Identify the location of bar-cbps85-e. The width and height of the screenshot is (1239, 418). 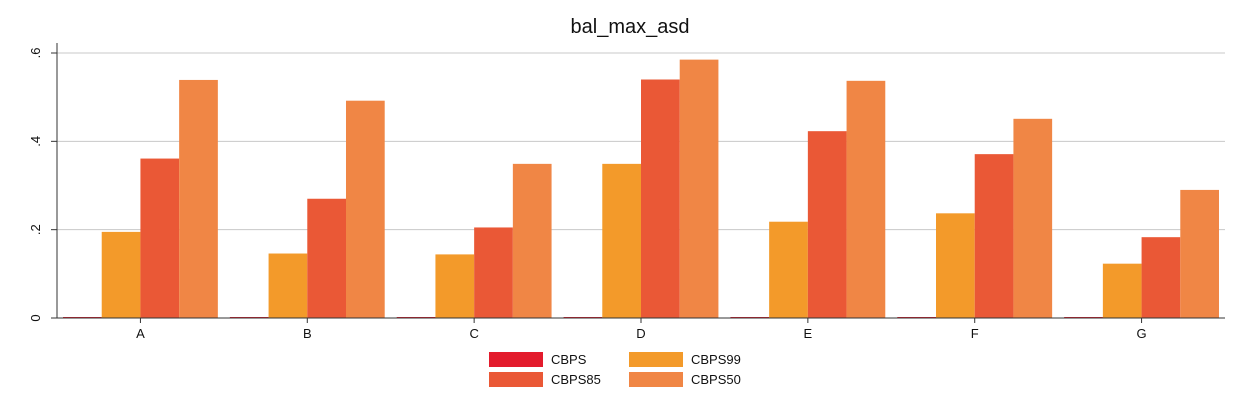
(827, 224).